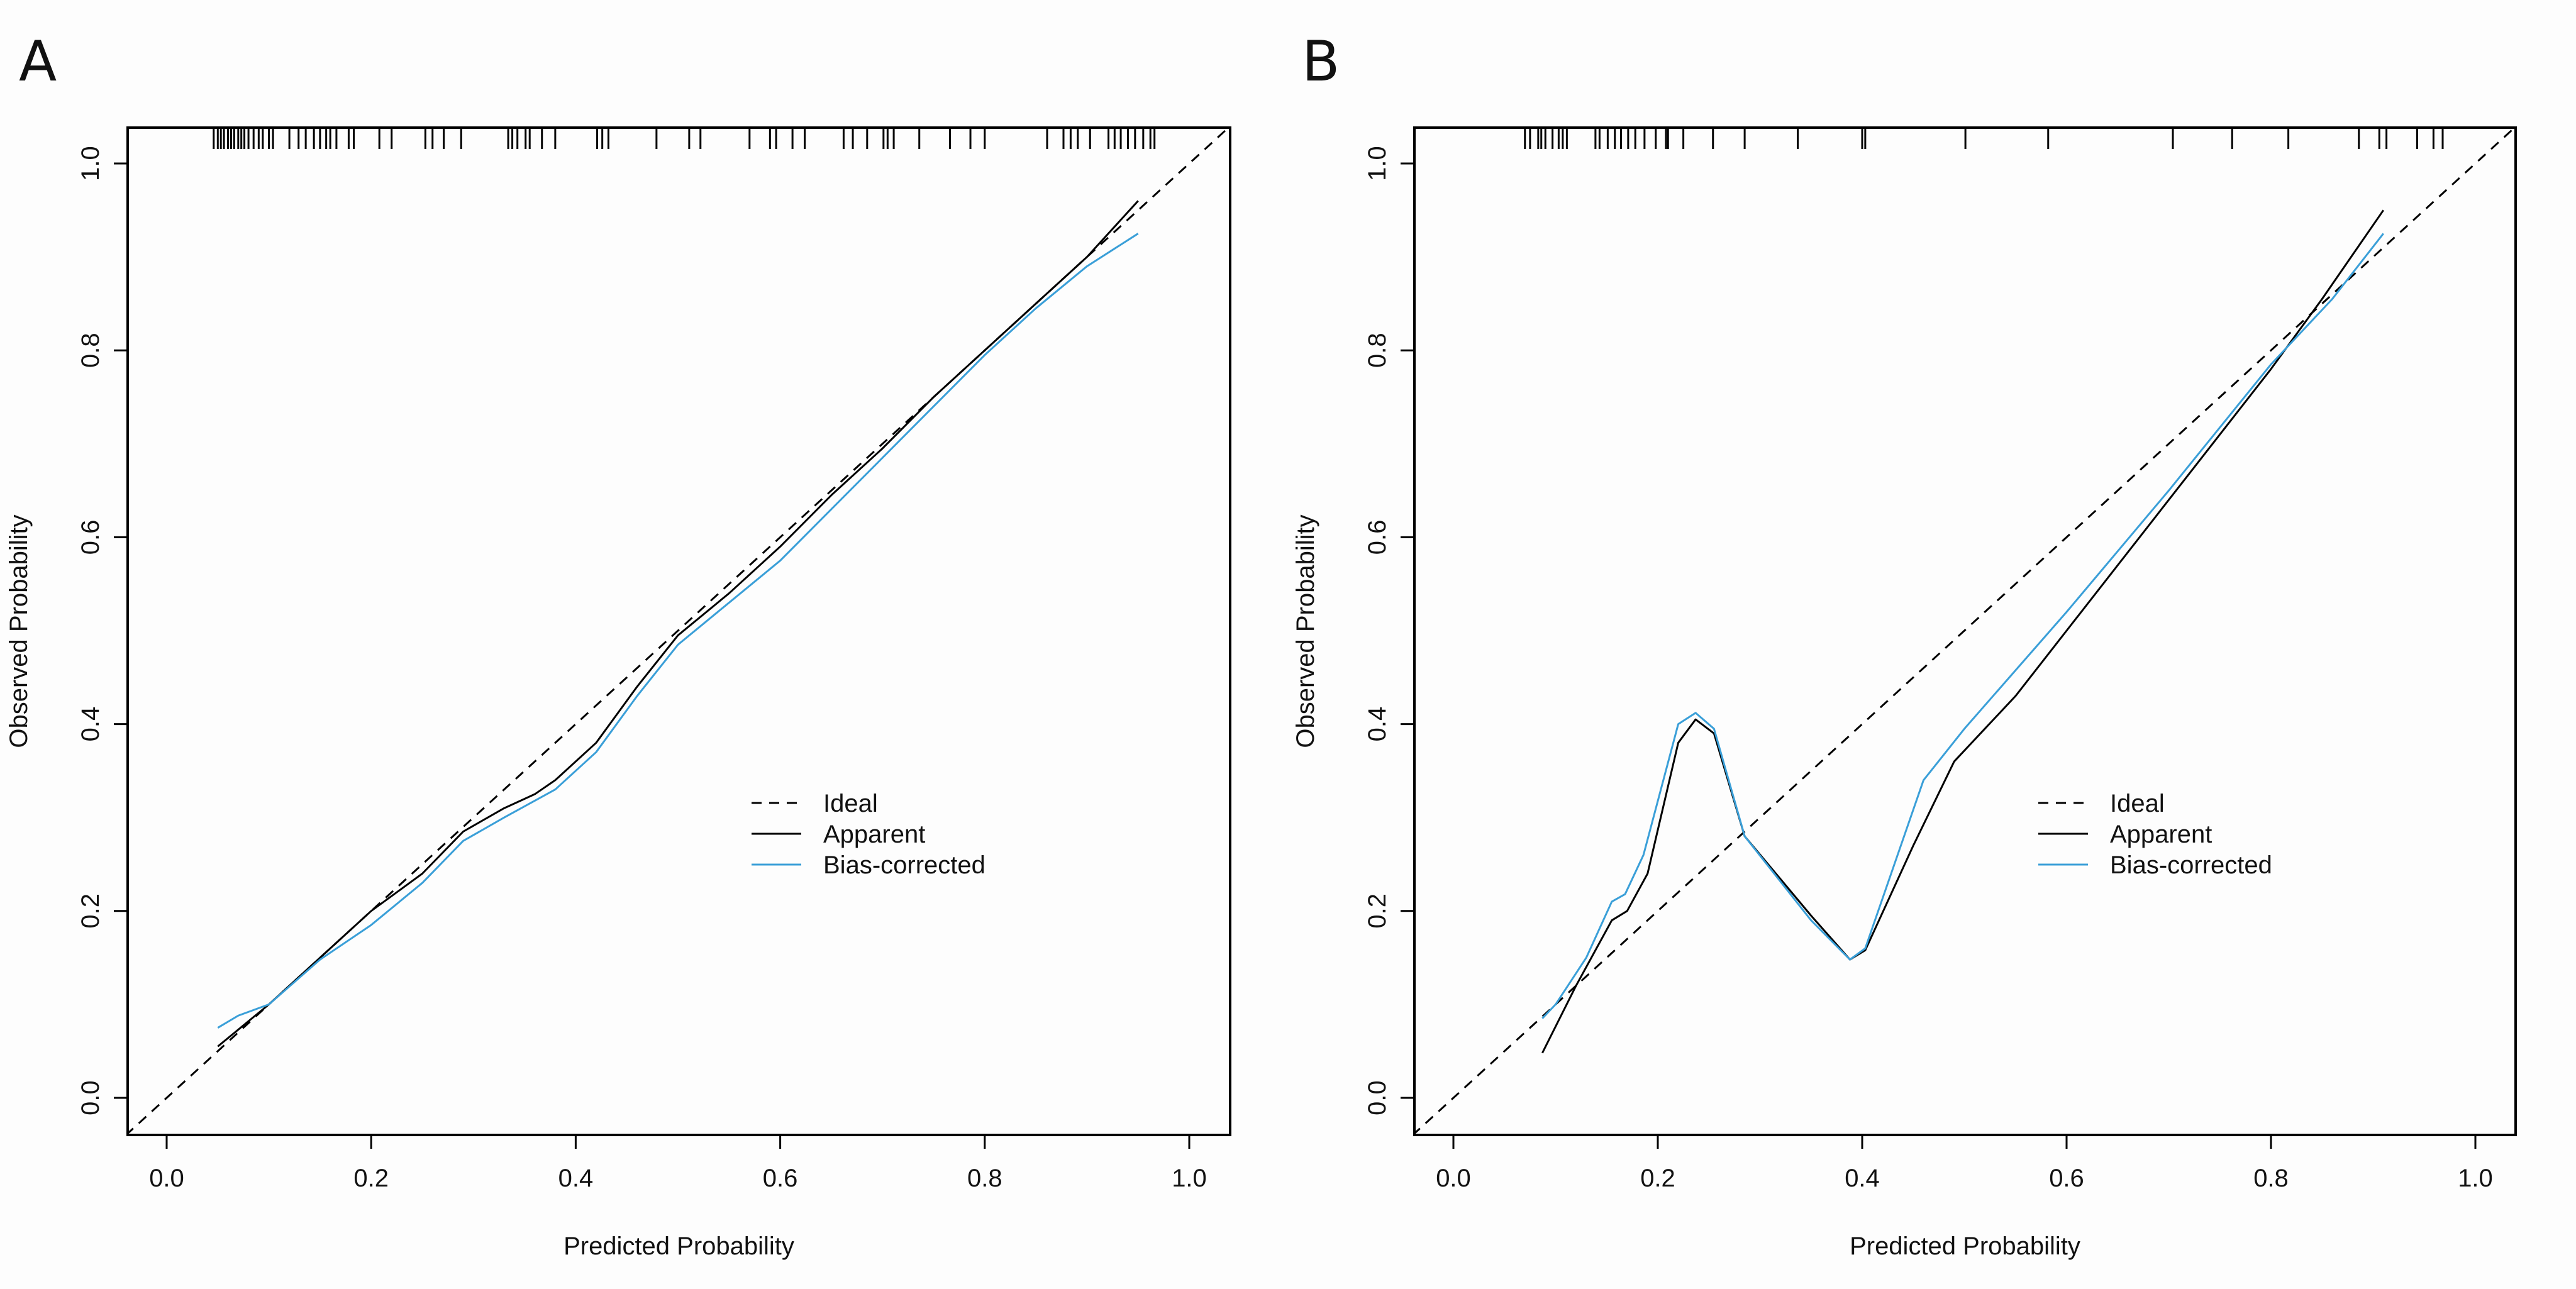 The image size is (2576, 1289). I want to click on panel-label: B, so click(1321, 62).